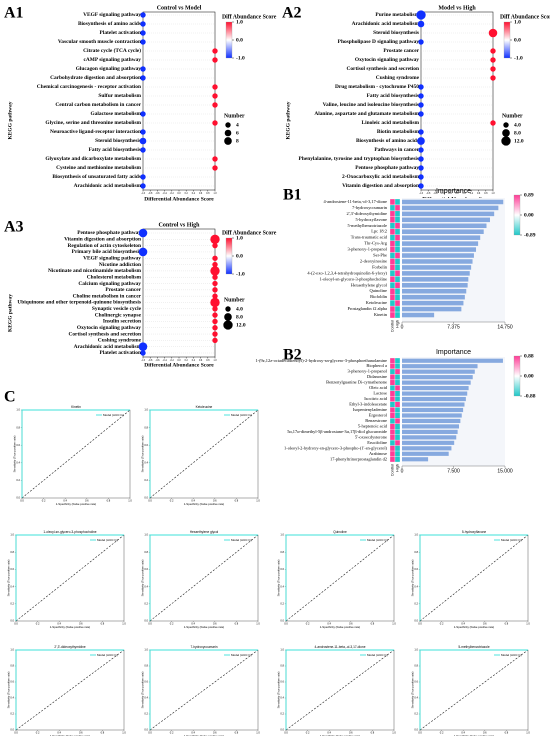 This screenshot has height=736, width=550. I want to click on x-tick-label: -1.0, so click(143, 360).